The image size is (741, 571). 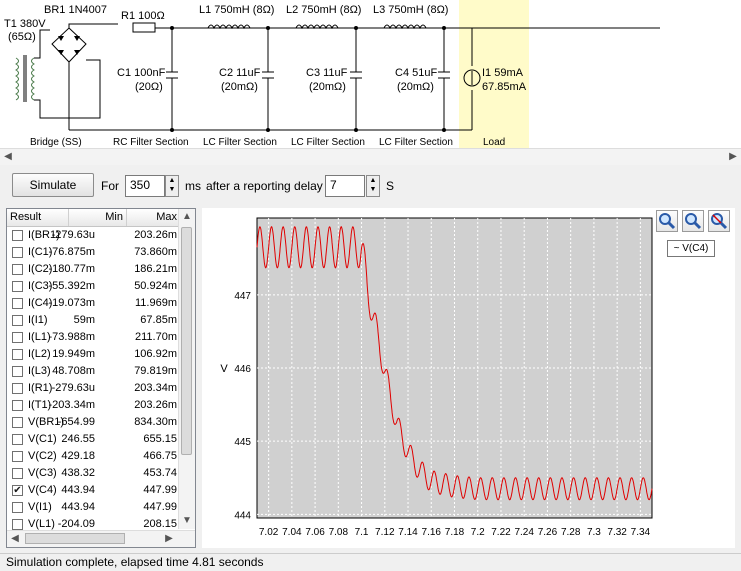 I want to click on results-hscrollbar: ◀ ▶, so click(x=101, y=538).